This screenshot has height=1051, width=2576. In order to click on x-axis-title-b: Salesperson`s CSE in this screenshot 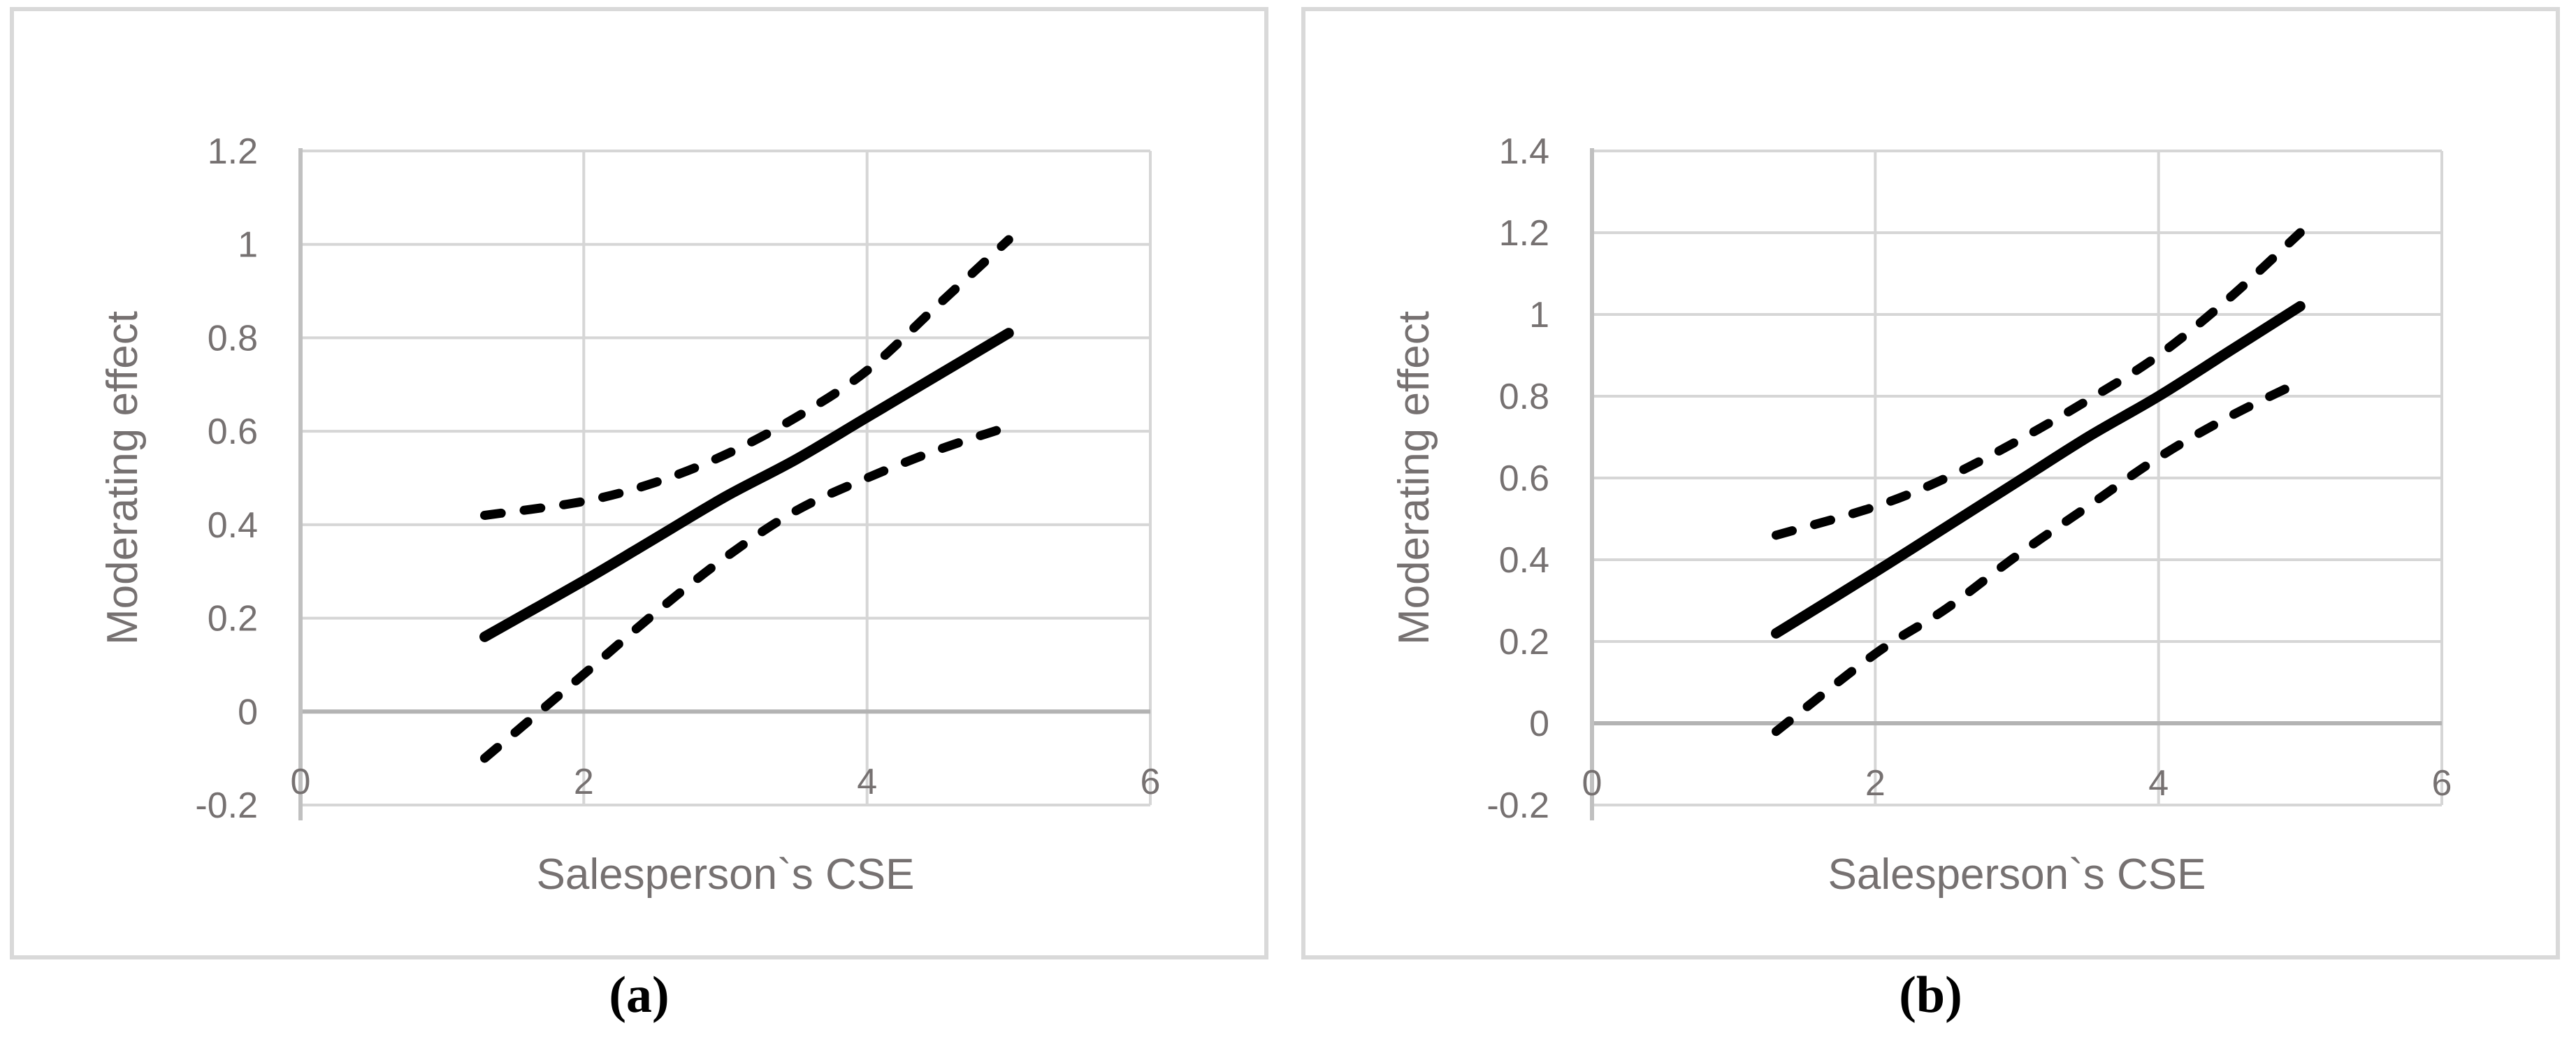, I will do `click(2017, 874)`.